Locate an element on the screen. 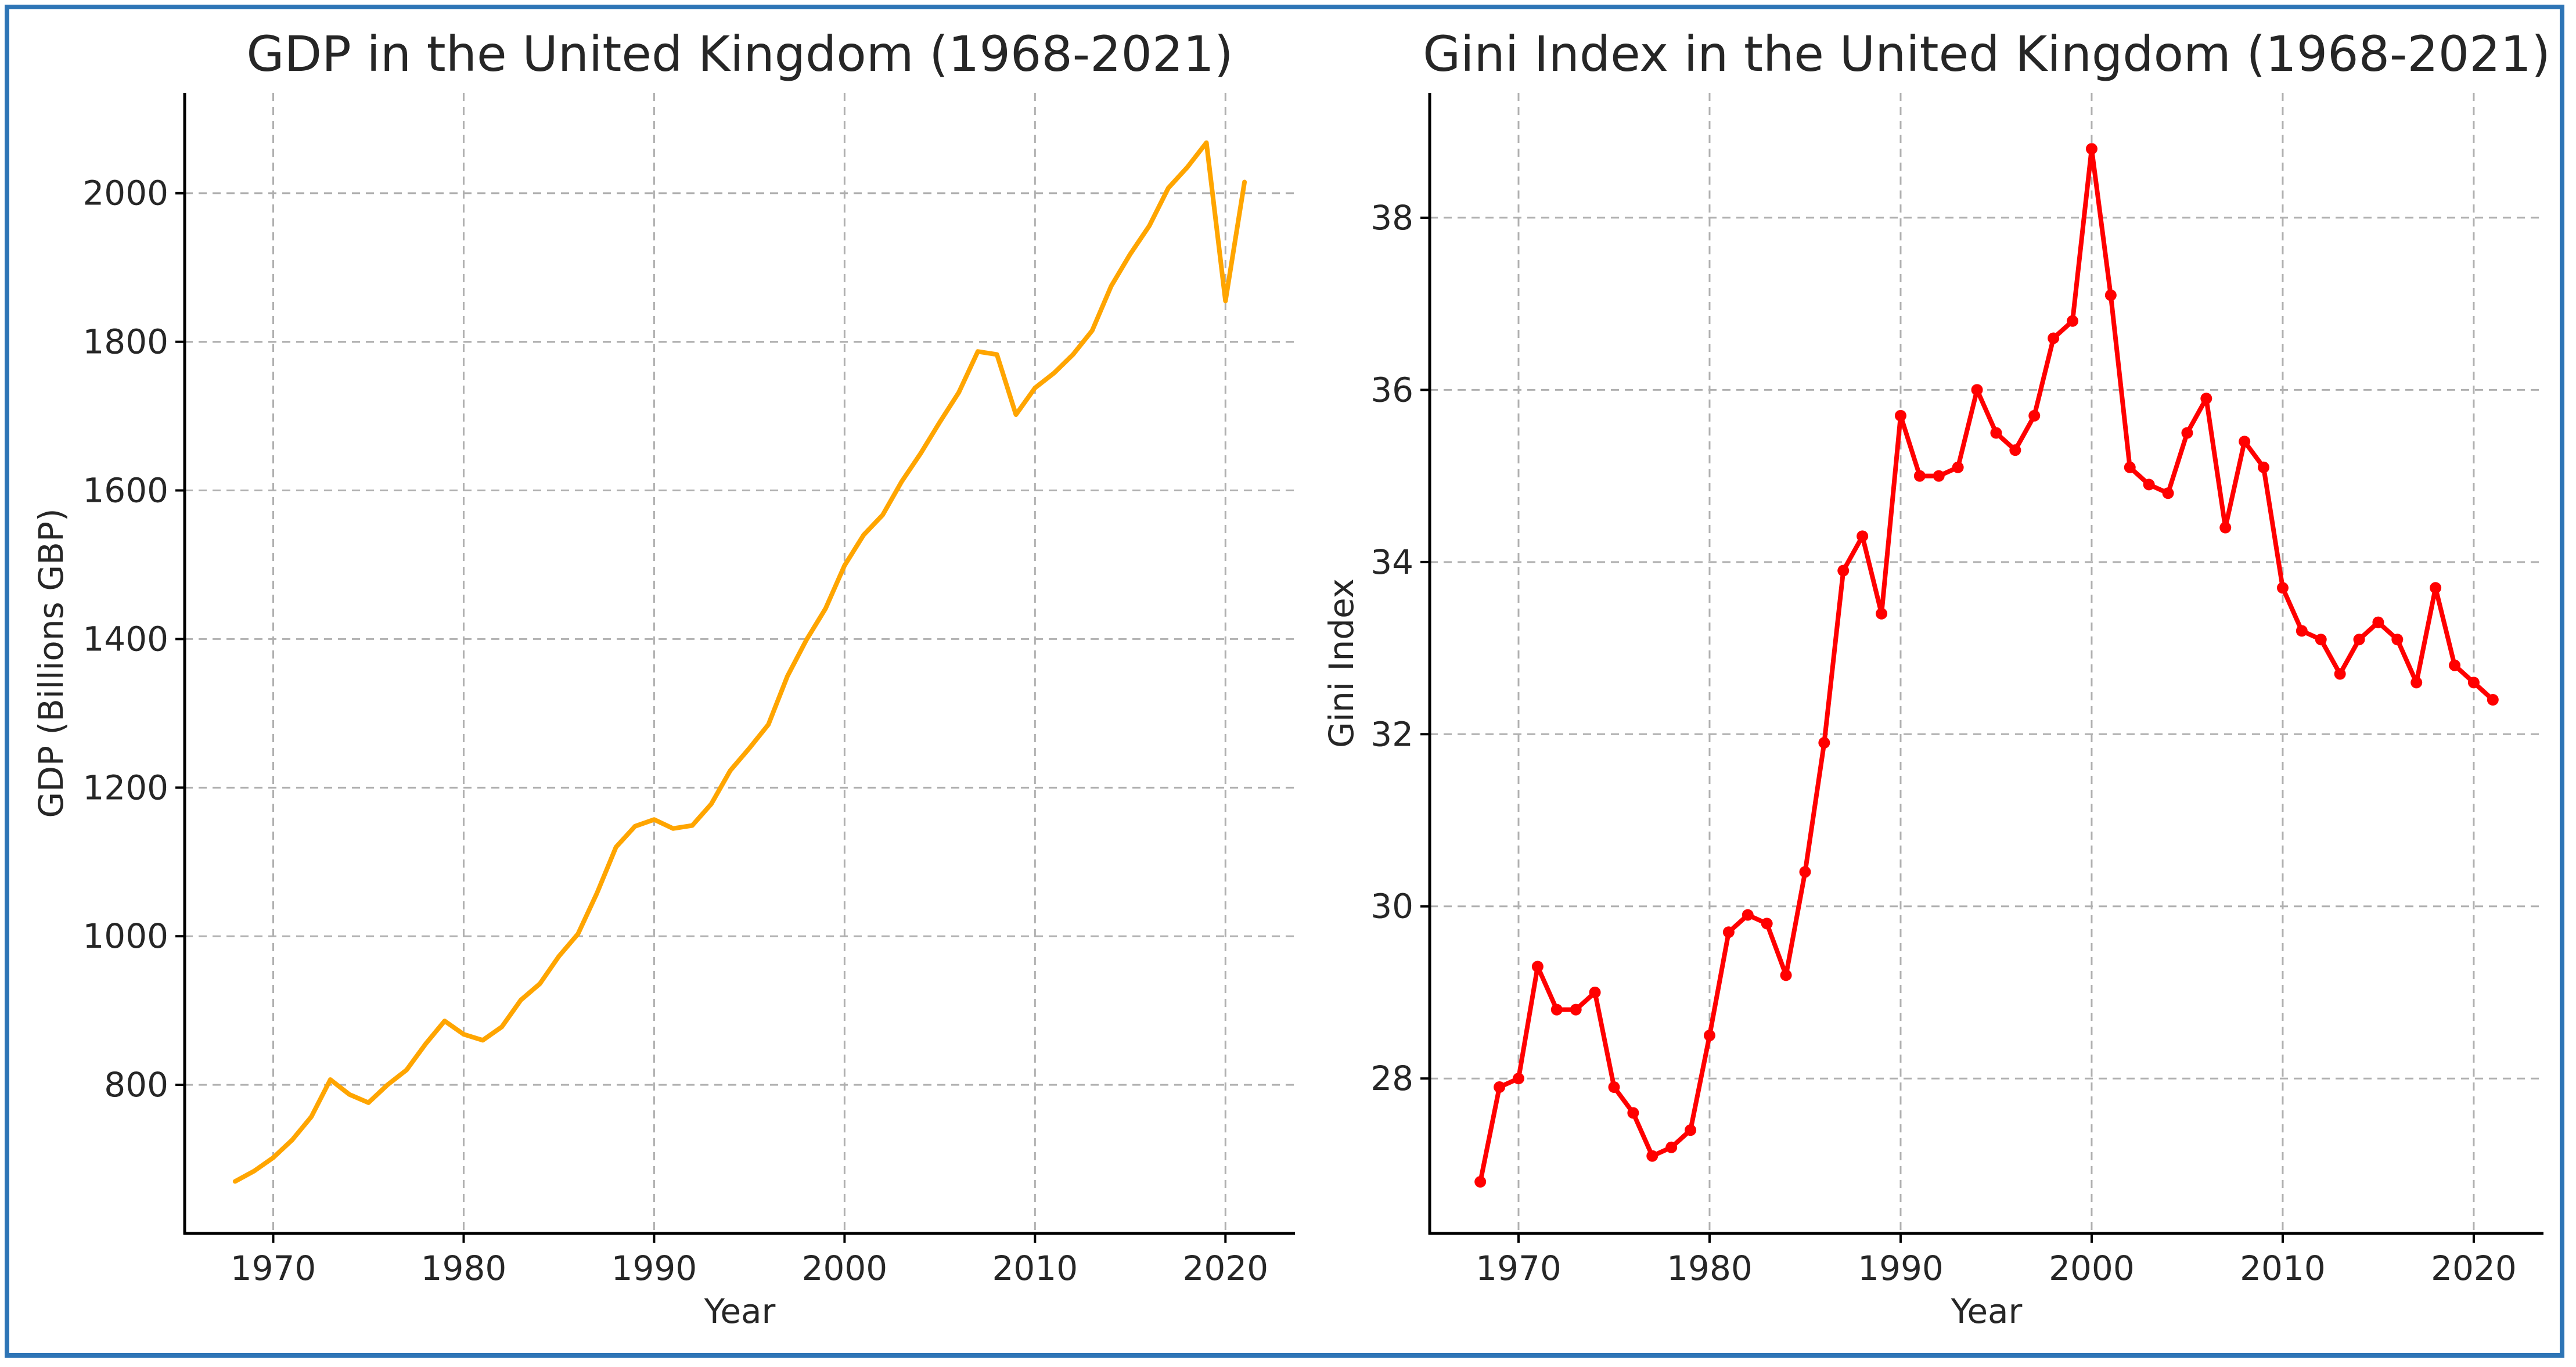  gdp-x-tick-label: 1970 is located at coordinates (273, 1268).